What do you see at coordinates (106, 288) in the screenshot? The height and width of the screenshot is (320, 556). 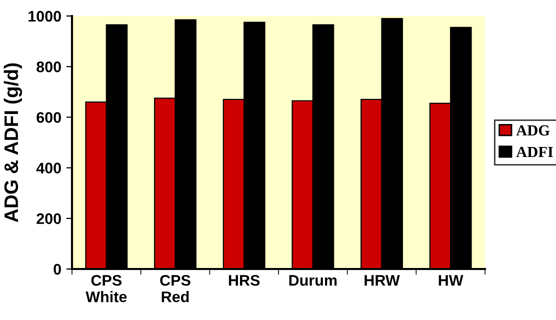 I see `x-tick-label: CPS White` at bounding box center [106, 288].